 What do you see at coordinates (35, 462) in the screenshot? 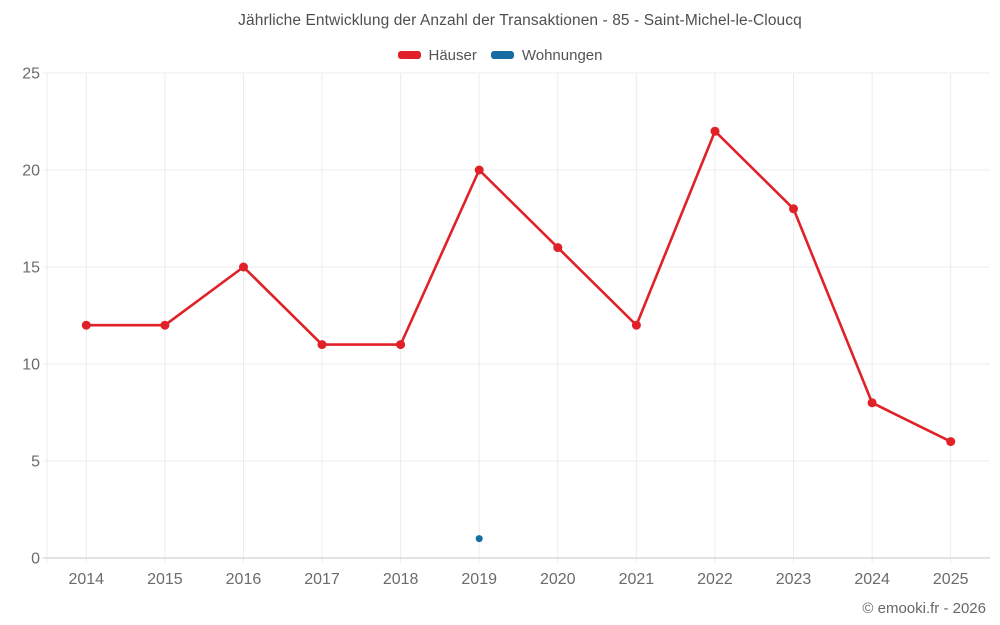
I see `y-tick-label: 5` at bounding box center [35, 462].